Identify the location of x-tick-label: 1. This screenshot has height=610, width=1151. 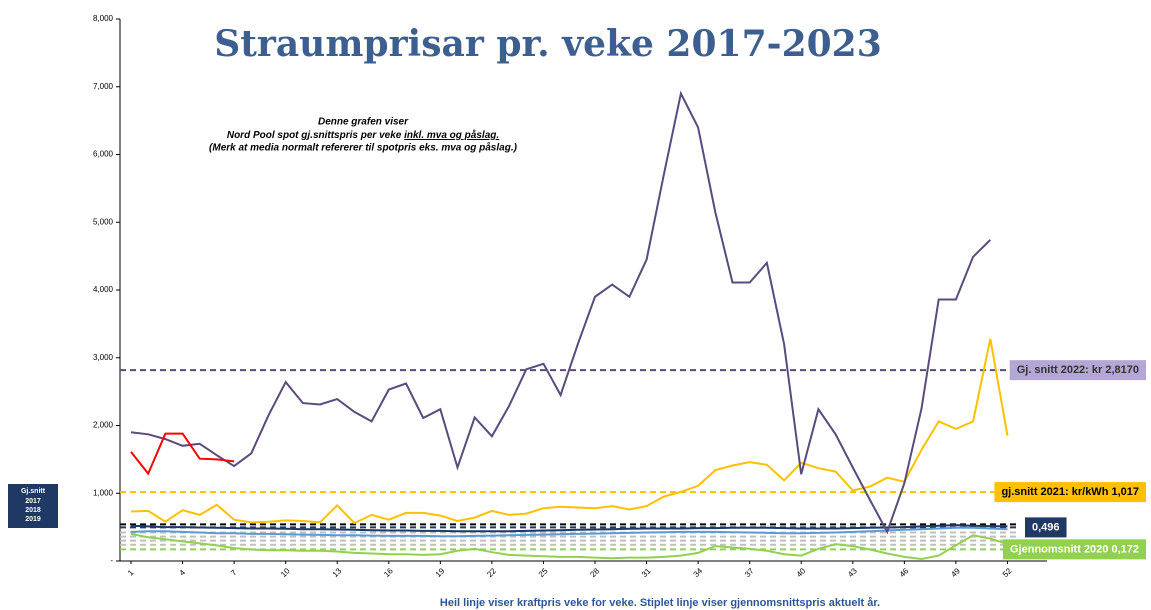
(131, 573).